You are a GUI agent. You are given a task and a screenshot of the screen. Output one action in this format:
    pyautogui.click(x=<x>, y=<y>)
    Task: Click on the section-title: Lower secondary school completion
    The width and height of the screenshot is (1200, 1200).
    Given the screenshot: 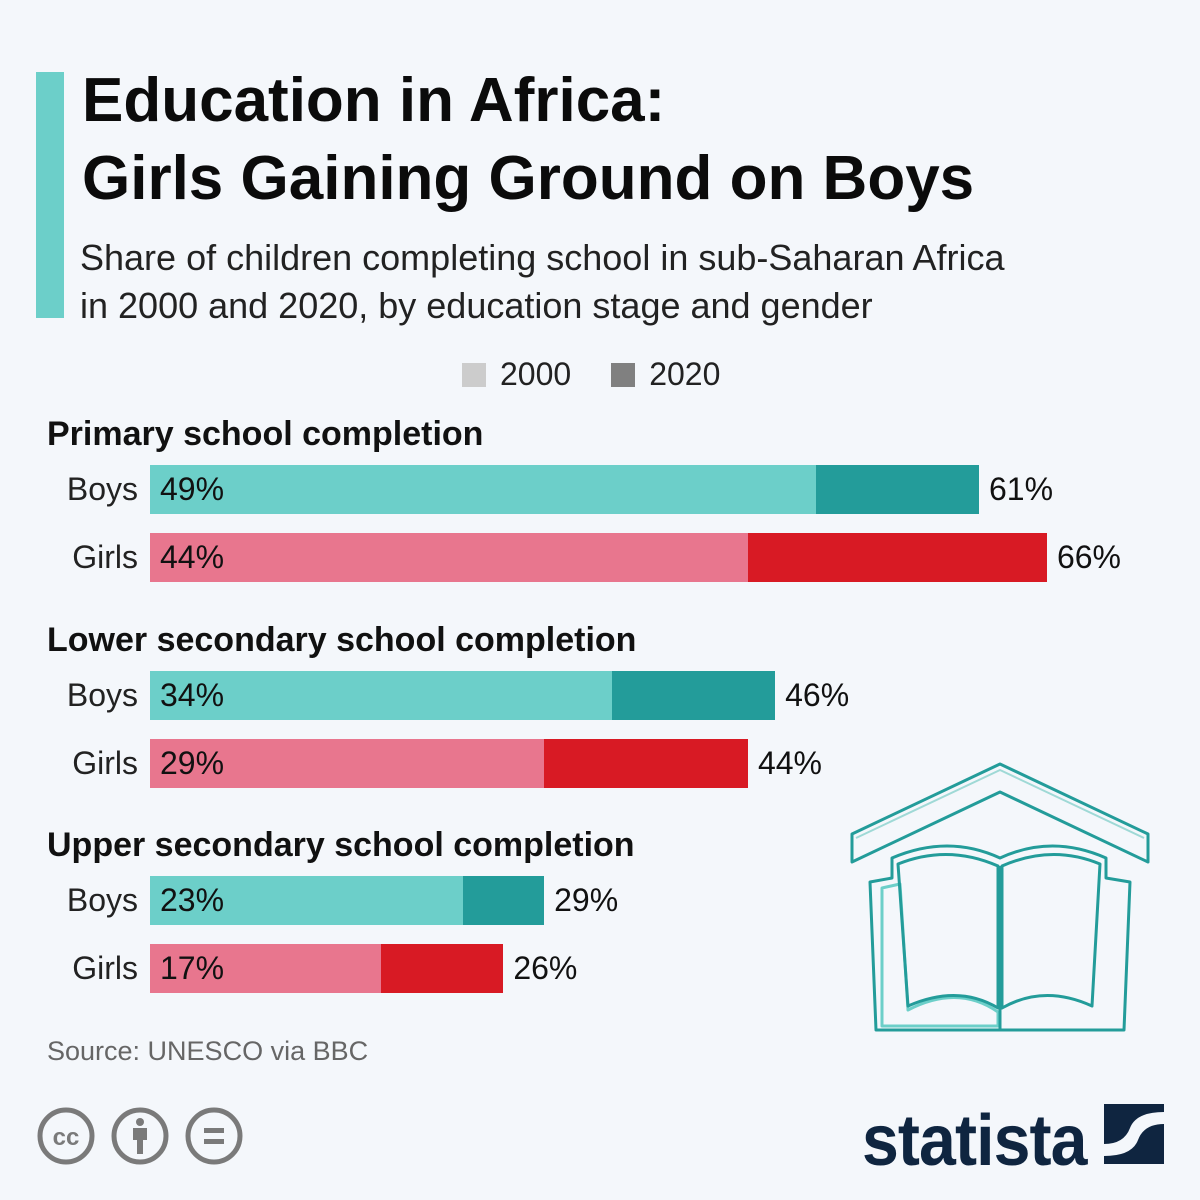 What is the action you would take?
    pyautogui.click(x=342, y=640)
    